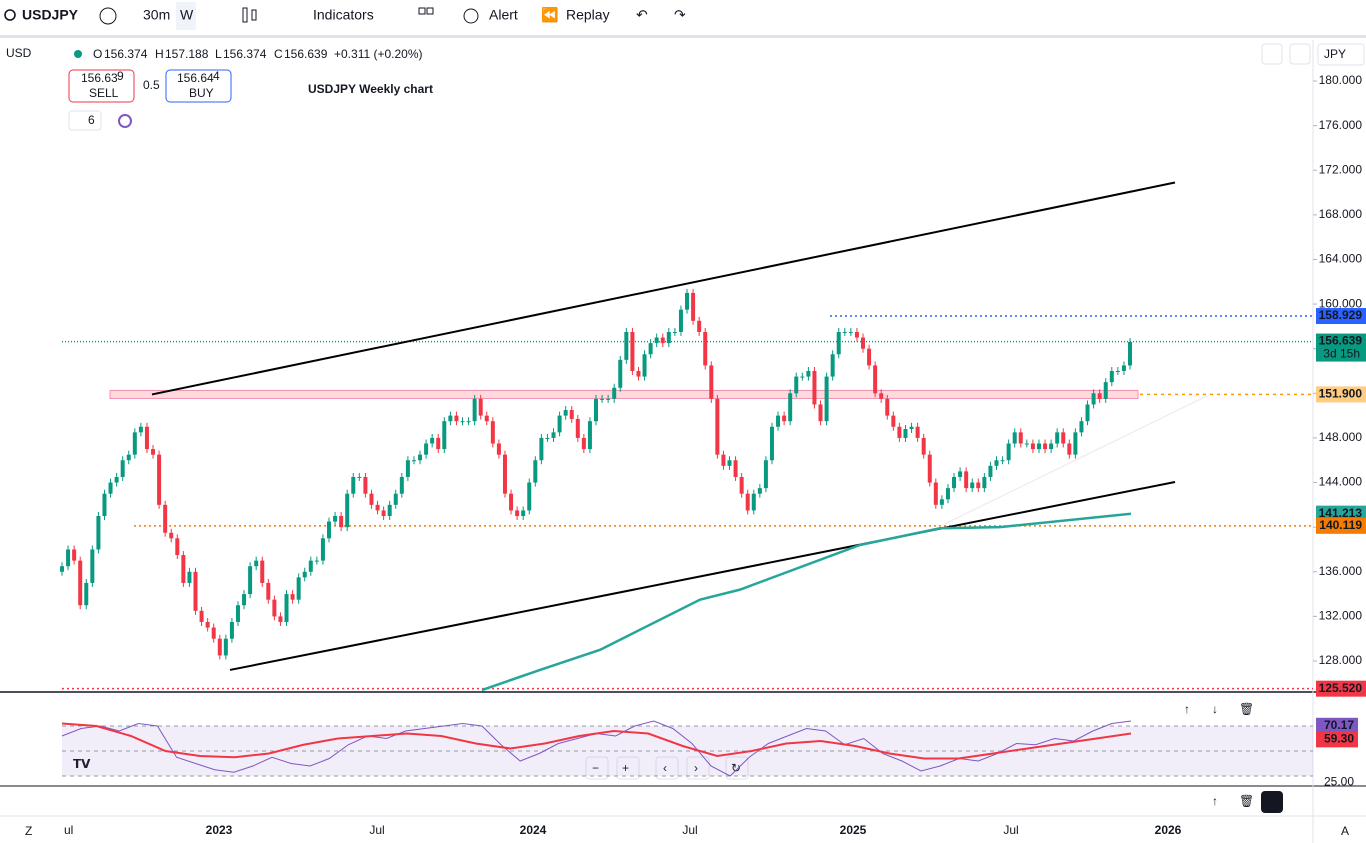 This screenshot has width=1366, height=843. Describe the element at coordinates (151, 85) in the screenshot. I see `spread: 0.5` at that location.